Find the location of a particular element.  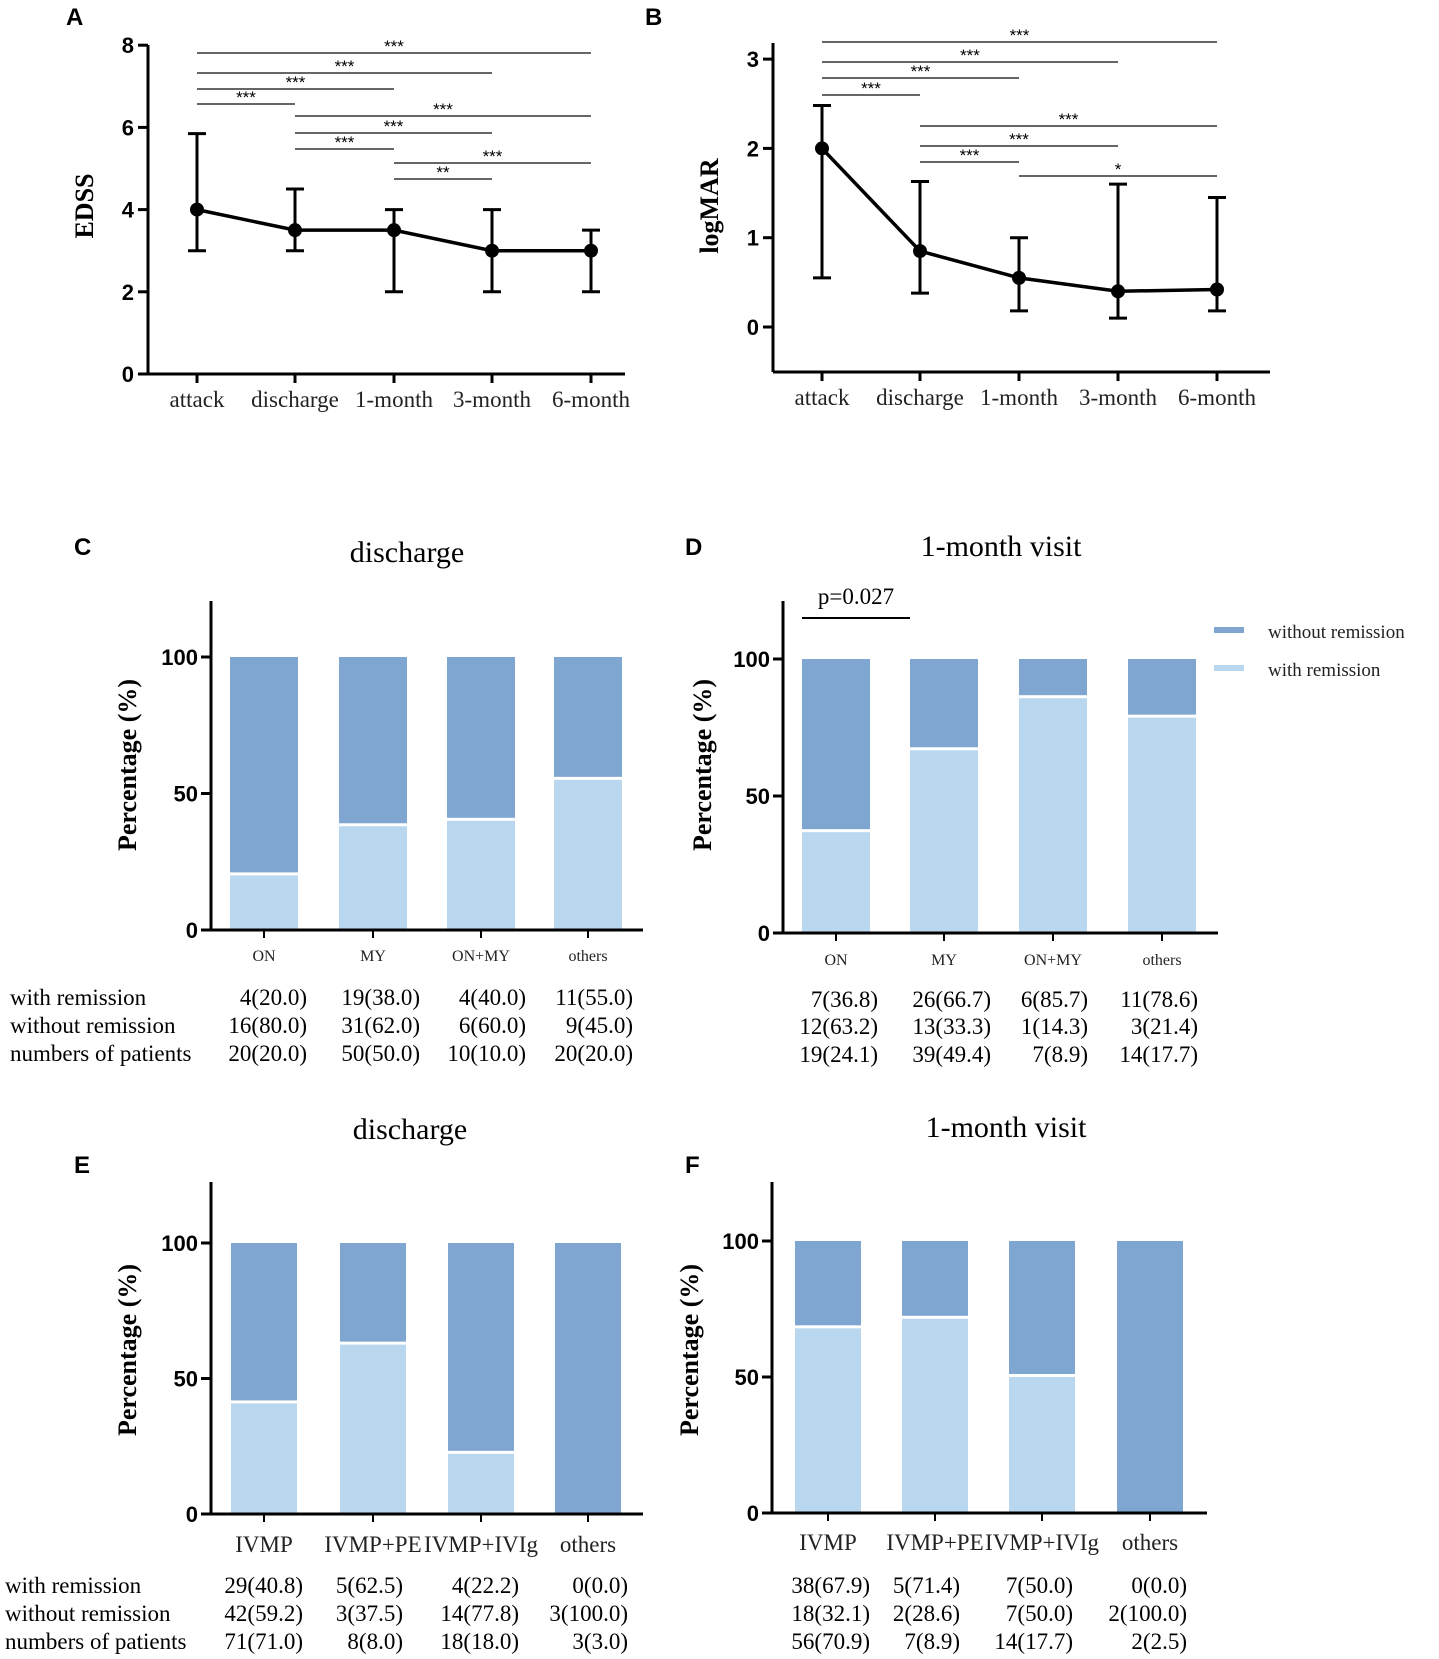

table-cell: 2(100.0) is located at coordinates (1147, 1613).